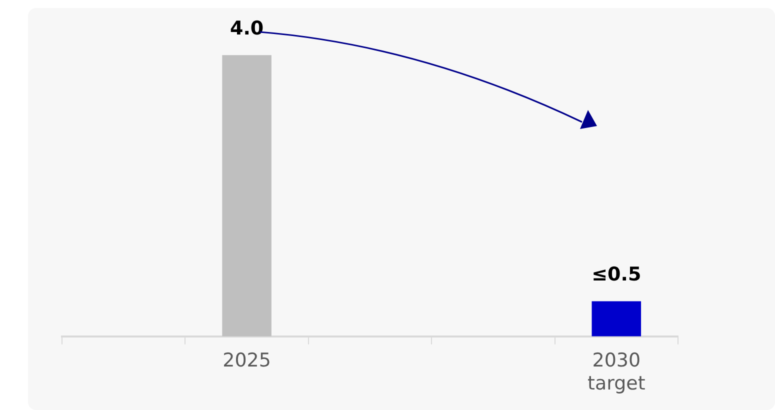 This screenshot has width=775, height=410. What do you see at coordinates (246, 361) in the screenshot?
I see `x-tick-label: 2025` at bounding box center [246, 361].